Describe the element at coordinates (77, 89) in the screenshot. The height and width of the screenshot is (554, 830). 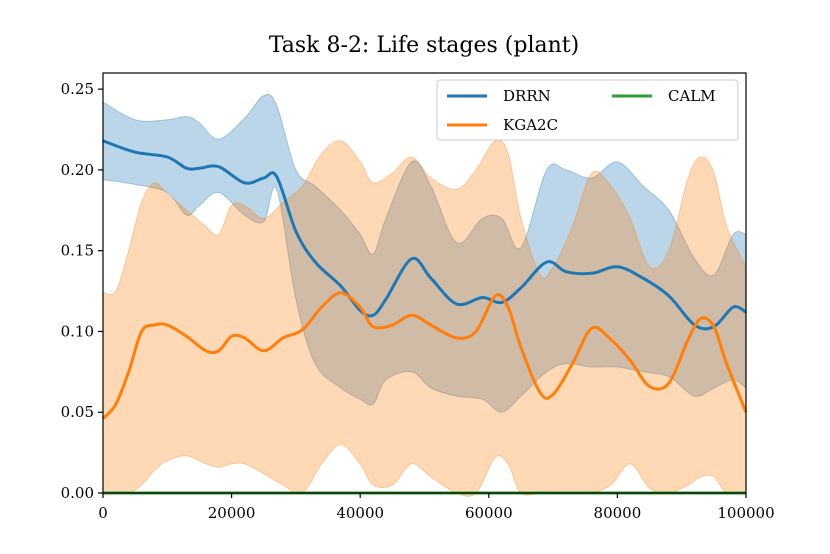
I see `y-tick-label: 0.25` at that location.